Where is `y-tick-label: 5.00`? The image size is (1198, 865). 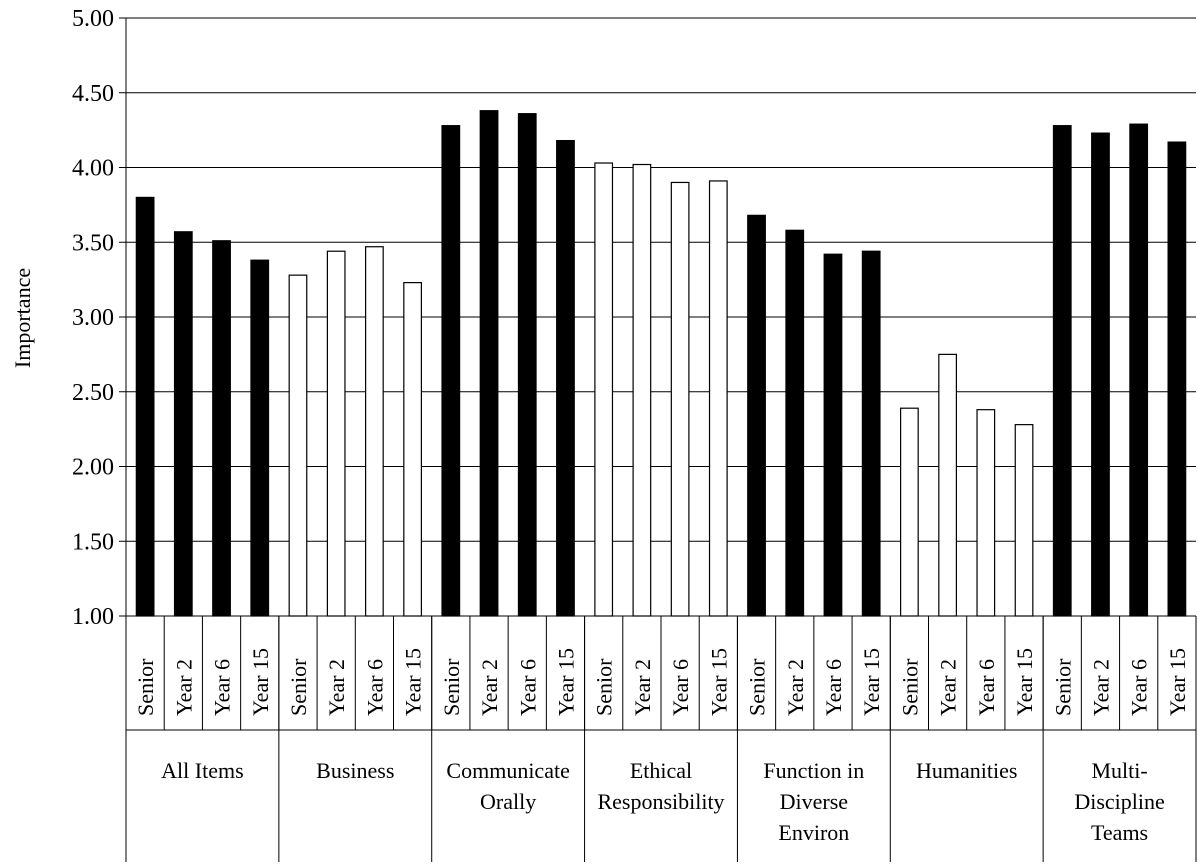 y-tick-label: 5.00 is located at coordinates (93, 19).